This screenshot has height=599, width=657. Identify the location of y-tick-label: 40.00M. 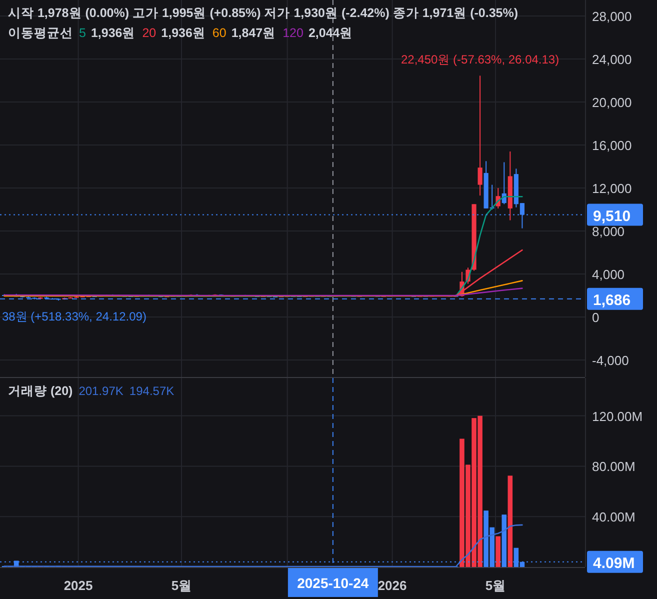
(614, 517).